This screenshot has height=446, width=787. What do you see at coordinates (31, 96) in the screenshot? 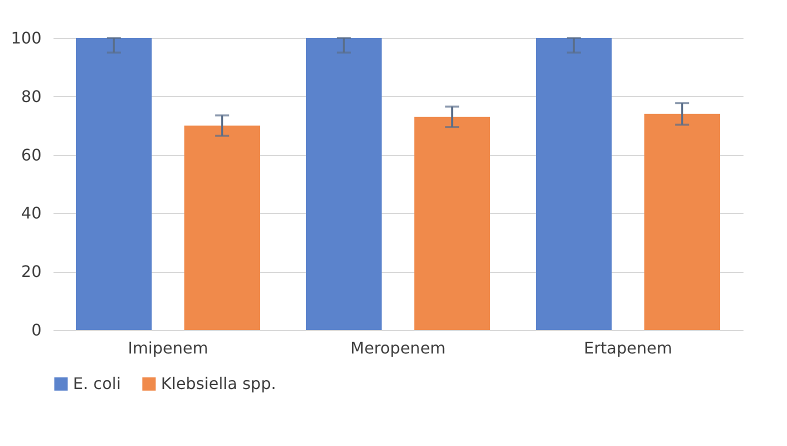
I see `y-tick-label: 80` at bounding box center [31, 96].